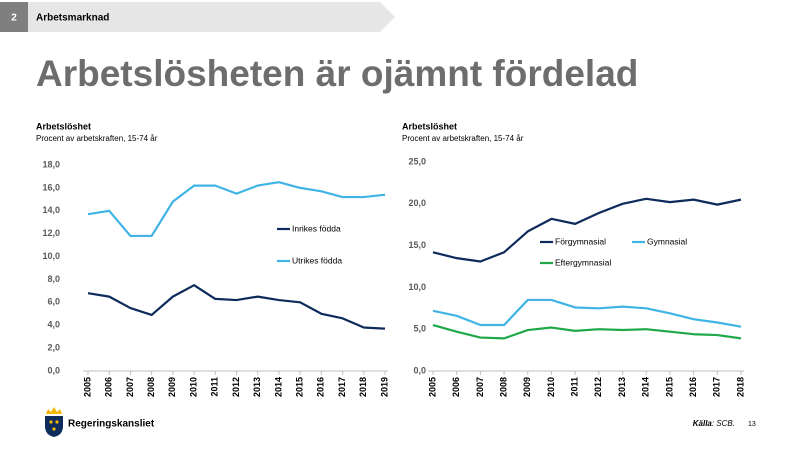 The width and height of the screenshot is (790, 451). I want to click on y-tick-label: 4,0, so click(53, 325).